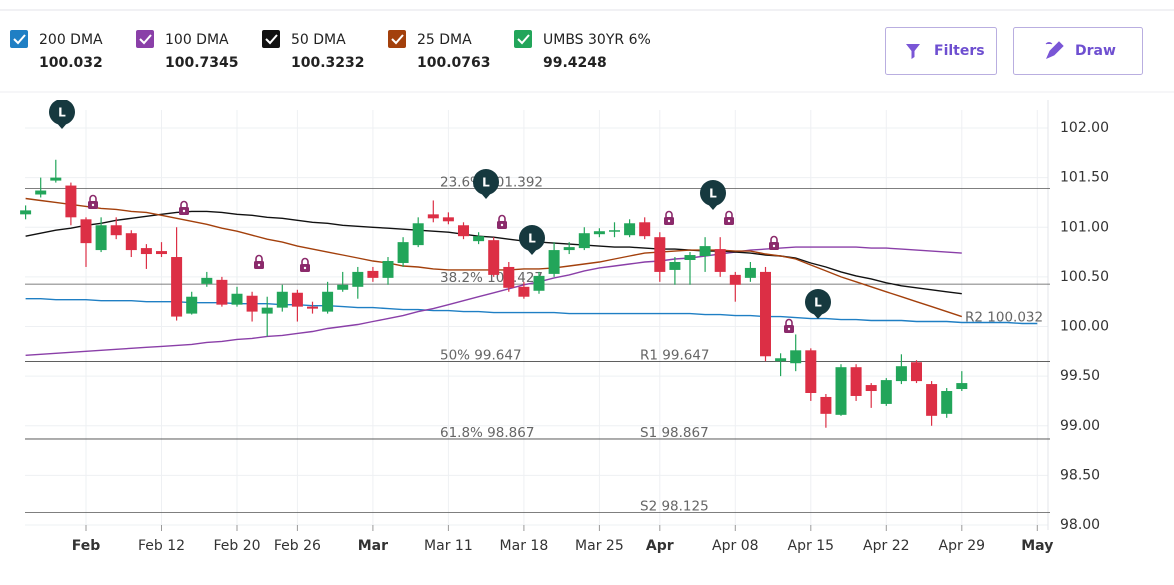  What do you see at coordinates (56, 50) in the screenshot?
I see `legend-item: 200 DMA 100.032` at bounding box center [56, 50].